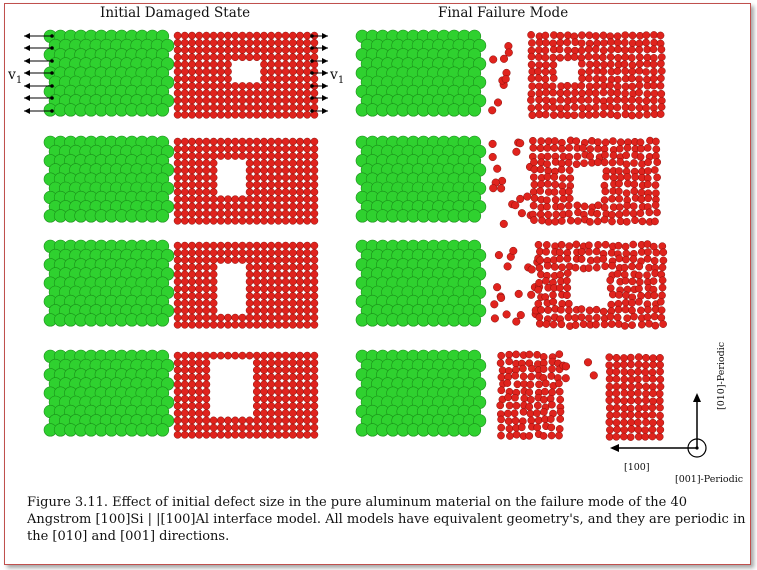  Describe the element at coordinates (709, 479) in the screenshot. I see `axis-001-label: [001]-Periodic` at that location.